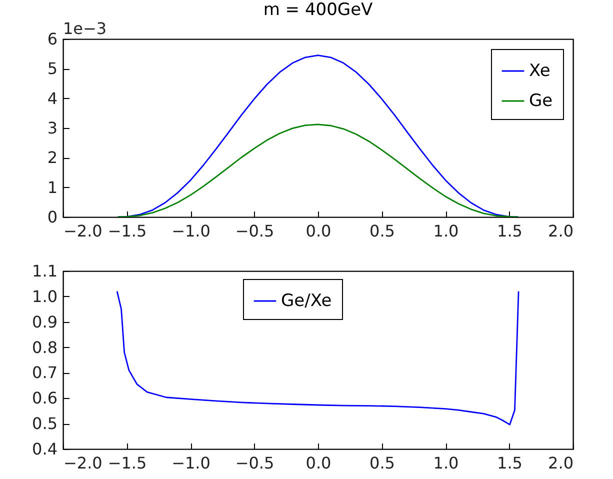 Image resolution: width=613 pixels, height=479 pixels. What do you see at coordinates (85, 28) in the screenshot?
I see `text: 1e−3` at bounding box center [85, 28].